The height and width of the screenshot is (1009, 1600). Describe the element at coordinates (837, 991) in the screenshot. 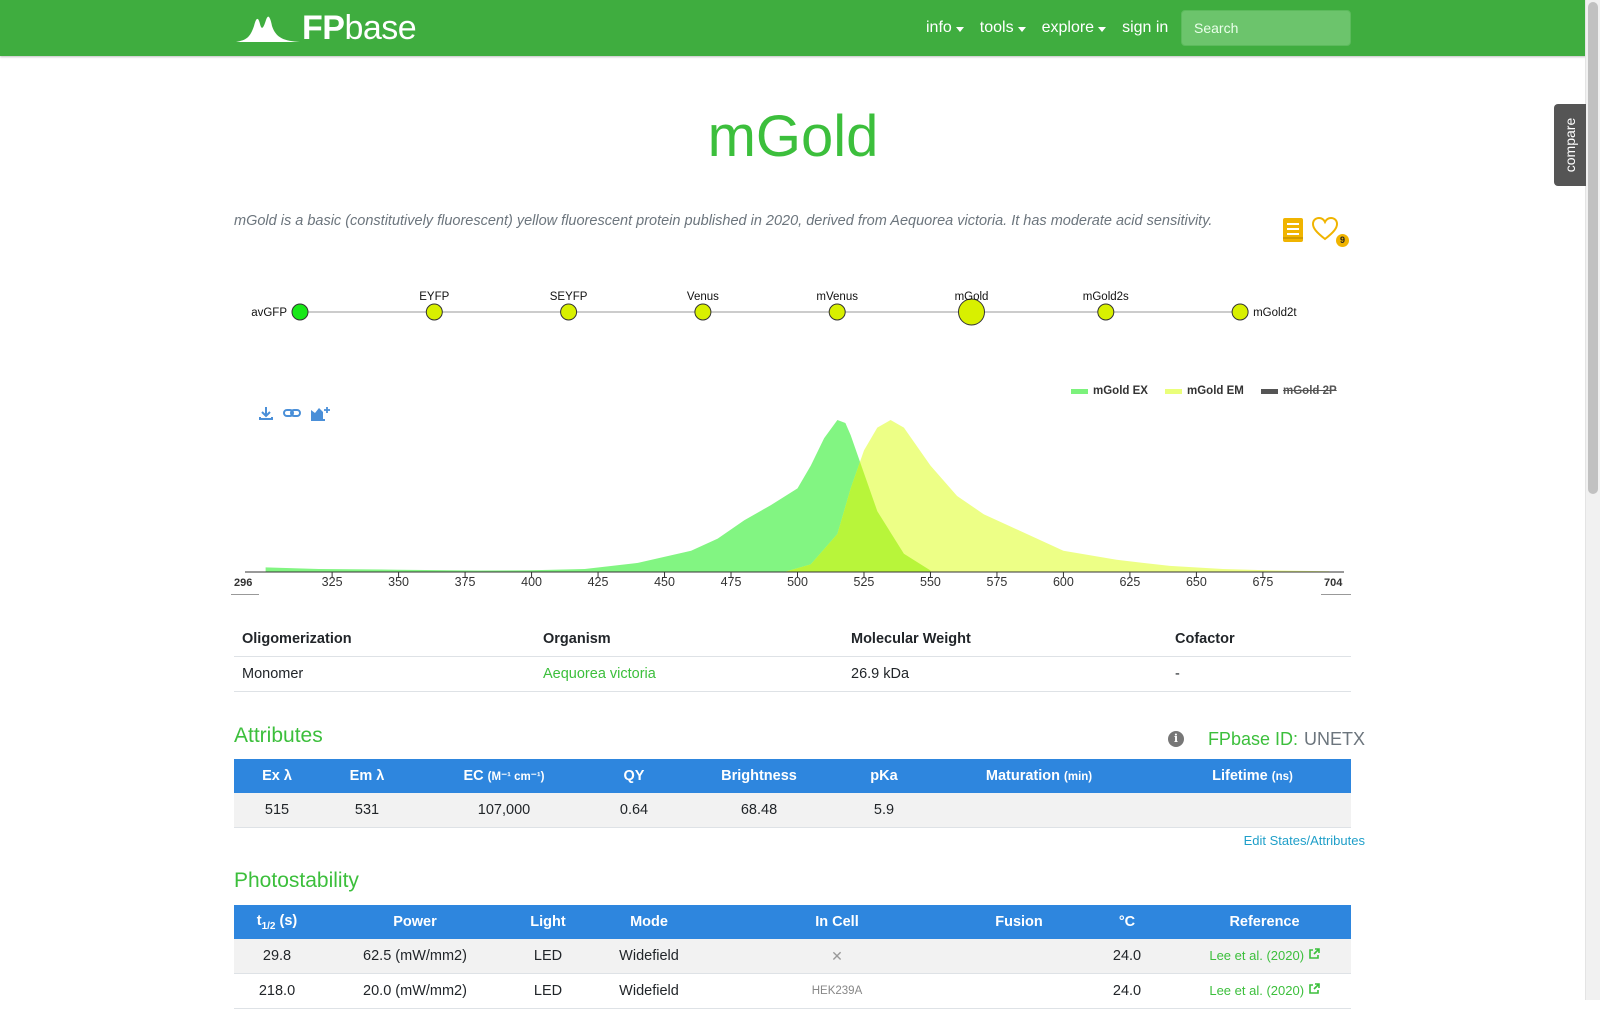

I see `in-cell-value: HEK239A` at that location.